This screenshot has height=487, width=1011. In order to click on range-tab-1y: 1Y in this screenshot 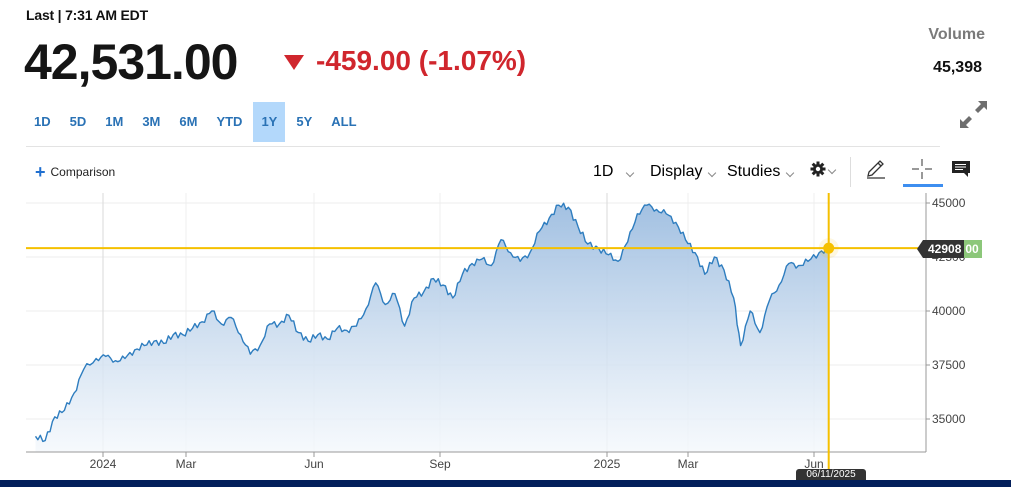, I will do `click(269, 122)`.